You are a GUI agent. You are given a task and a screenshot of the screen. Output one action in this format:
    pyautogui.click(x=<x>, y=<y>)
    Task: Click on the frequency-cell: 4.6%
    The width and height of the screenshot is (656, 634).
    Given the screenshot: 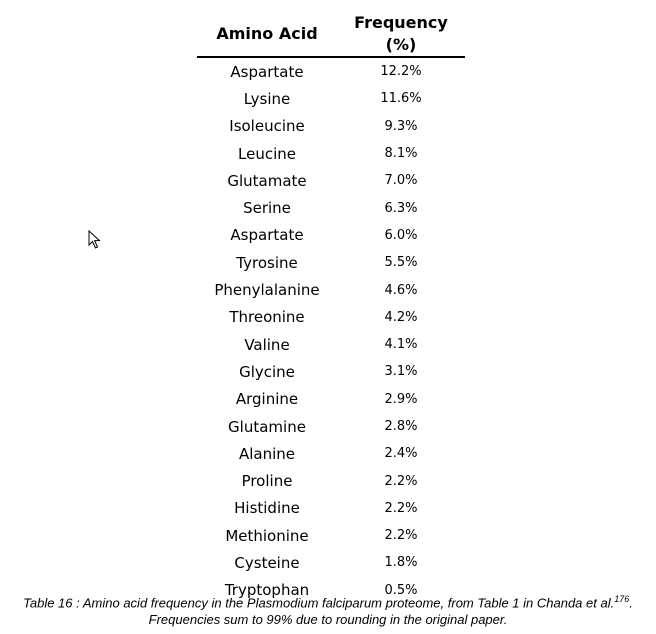 What is the action you would take?
    pyautogui.click(x=401, y=290)
    